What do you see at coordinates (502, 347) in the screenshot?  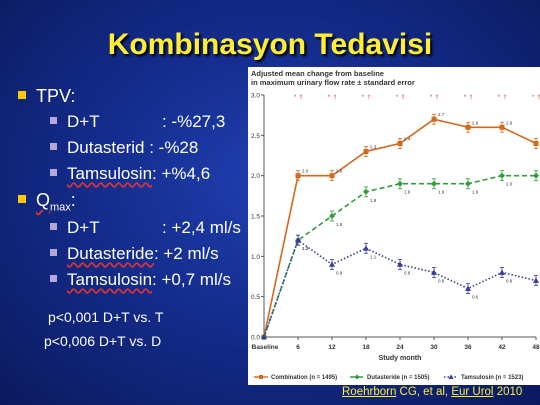 I see `x-tick-label: 42` at bounding box center [502, 347].